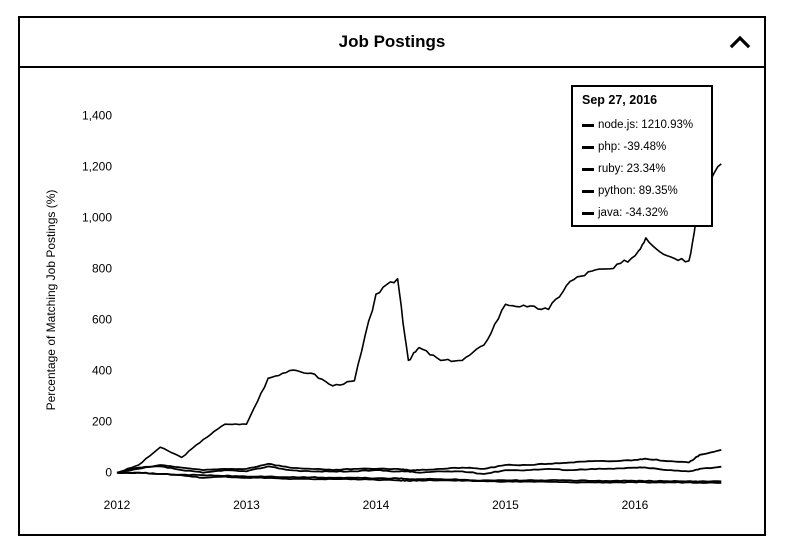 This screenshot has height=548, width=785. Describe the element at coordinates (646, 169) in the screenshot. I see `tooltip-series-value: 23.34%` at that location.